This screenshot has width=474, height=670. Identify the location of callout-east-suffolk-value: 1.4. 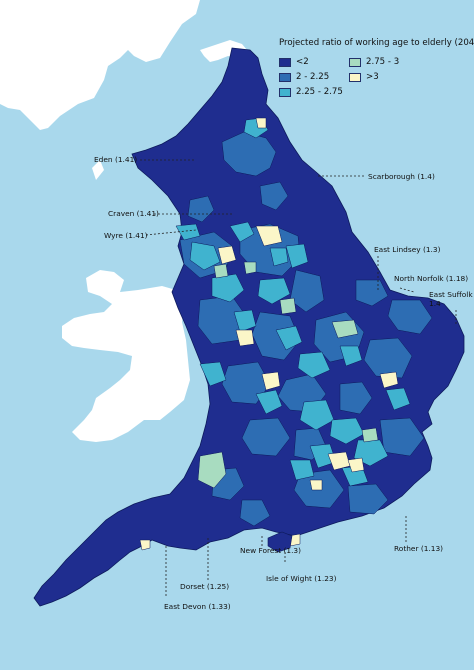
(435, 304).